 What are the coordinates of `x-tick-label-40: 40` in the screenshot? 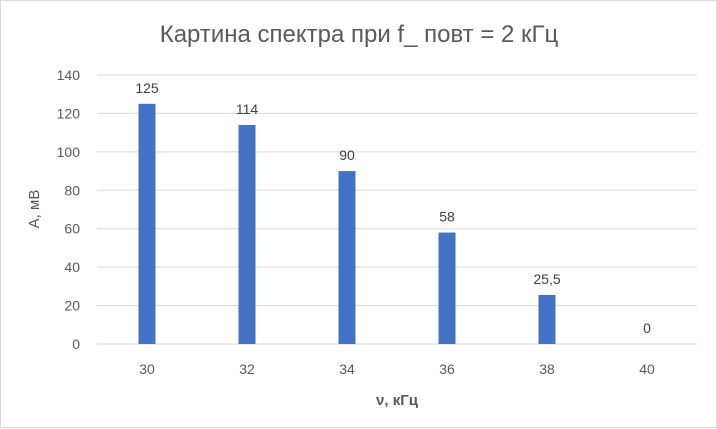 It's located at (647, 369).